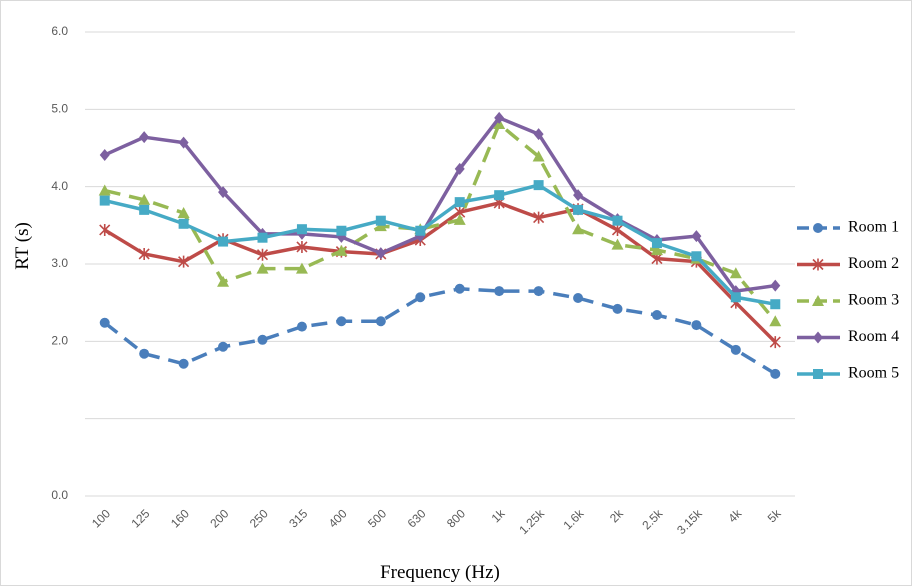 This screenshot has width=913, height=587. Describe the element at coordinates (22, 246) in the screenshot. I see `y-axis-title: RT (s)` at that location.